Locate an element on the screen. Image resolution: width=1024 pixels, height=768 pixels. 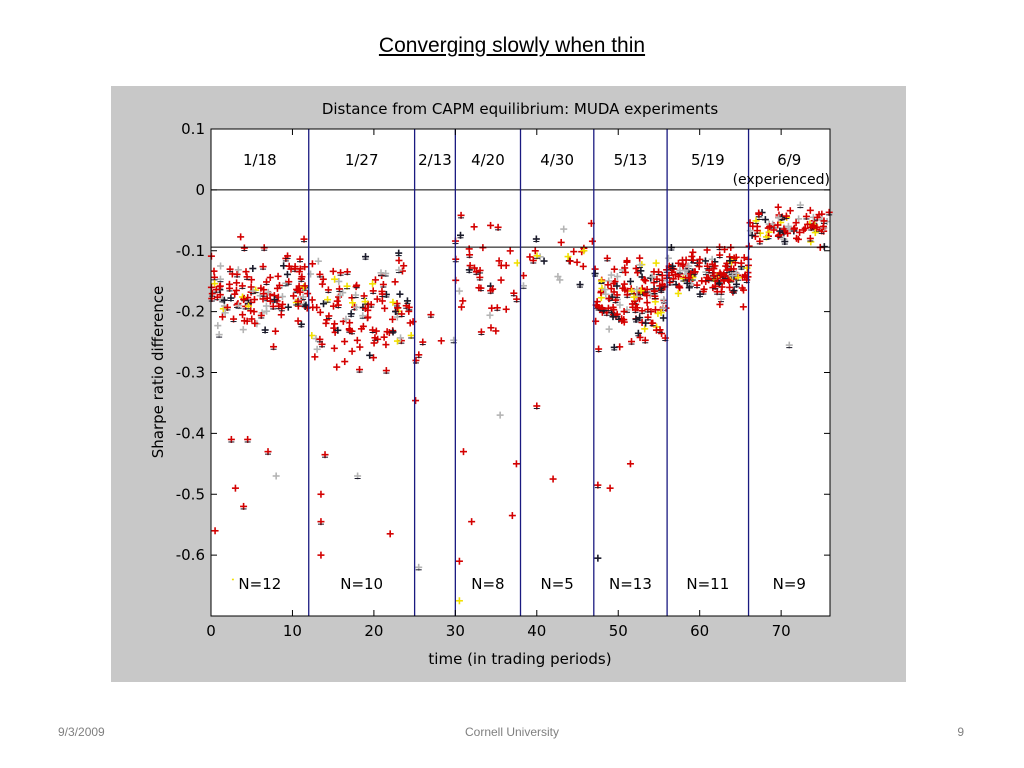
y-tick-label: 0.1 is located at coordinates (193, 129).